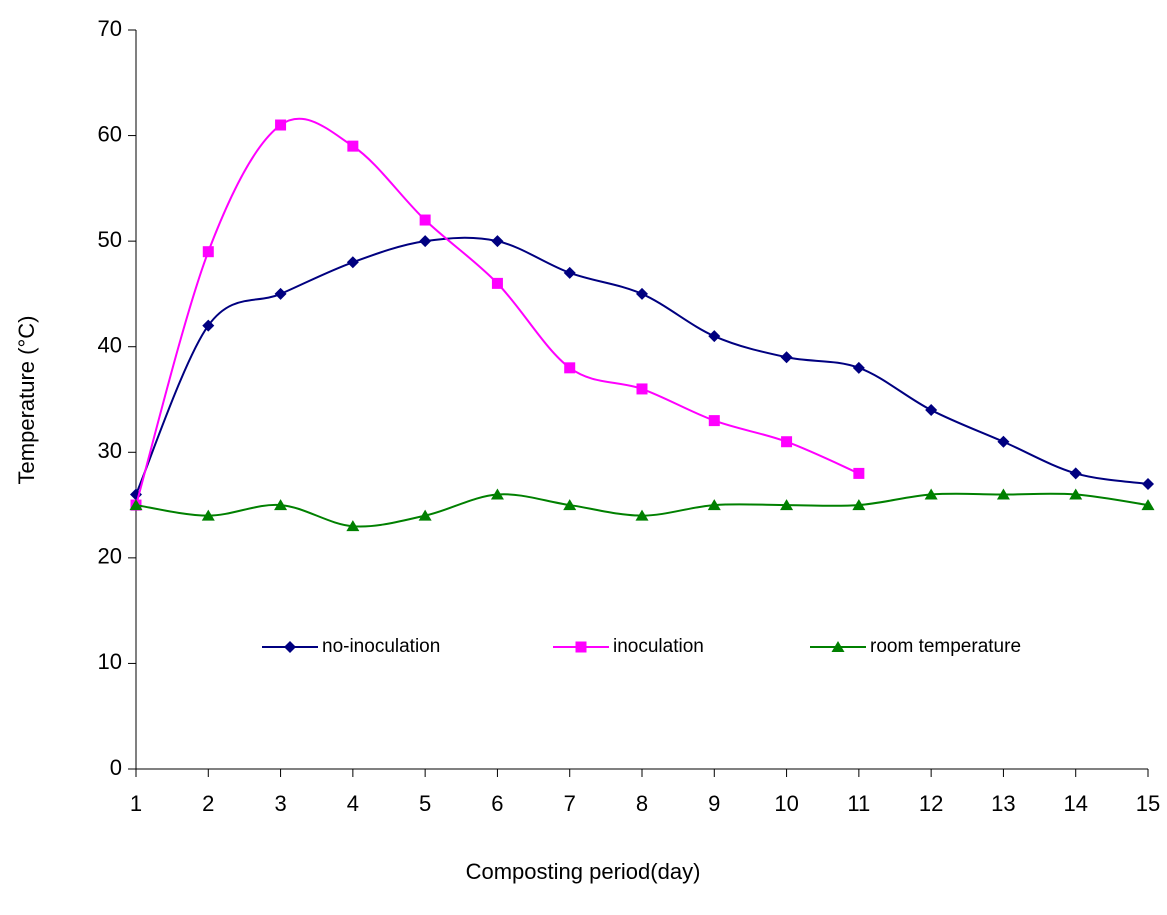  I want to click on legend-label: inoculation, so click(658, 646).